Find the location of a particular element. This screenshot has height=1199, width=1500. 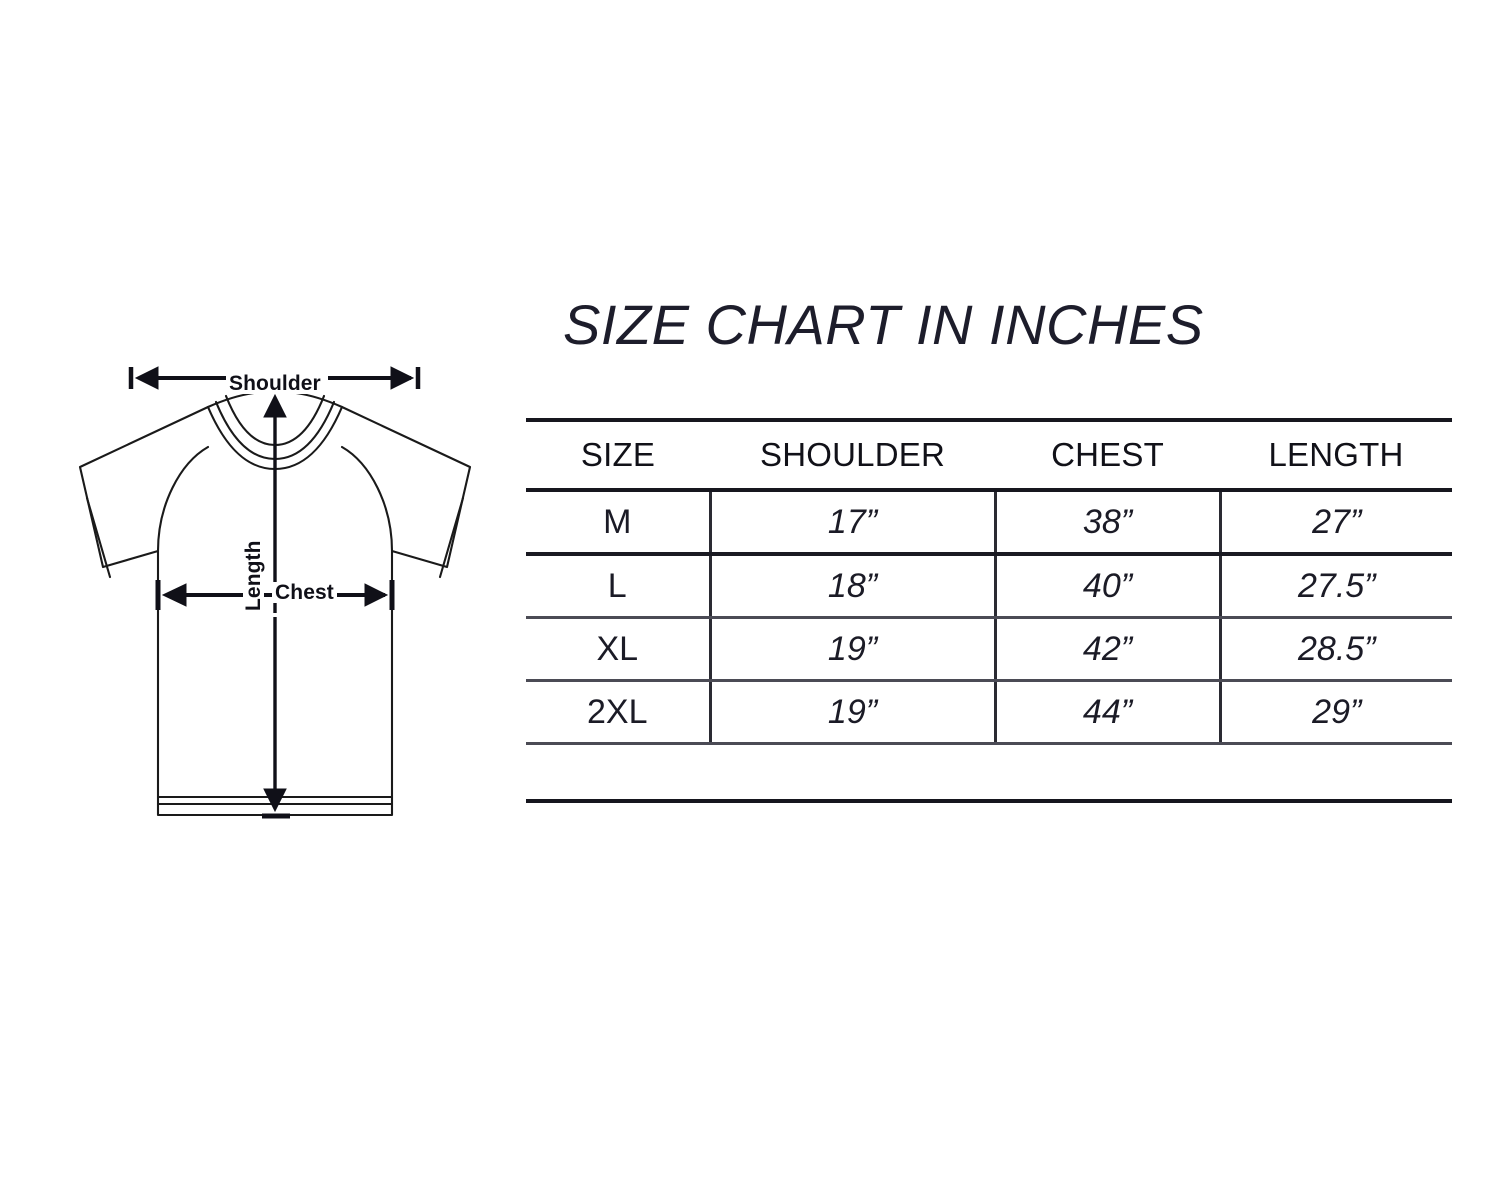

cell-length: 29” is located at coordinates (1335, 712).